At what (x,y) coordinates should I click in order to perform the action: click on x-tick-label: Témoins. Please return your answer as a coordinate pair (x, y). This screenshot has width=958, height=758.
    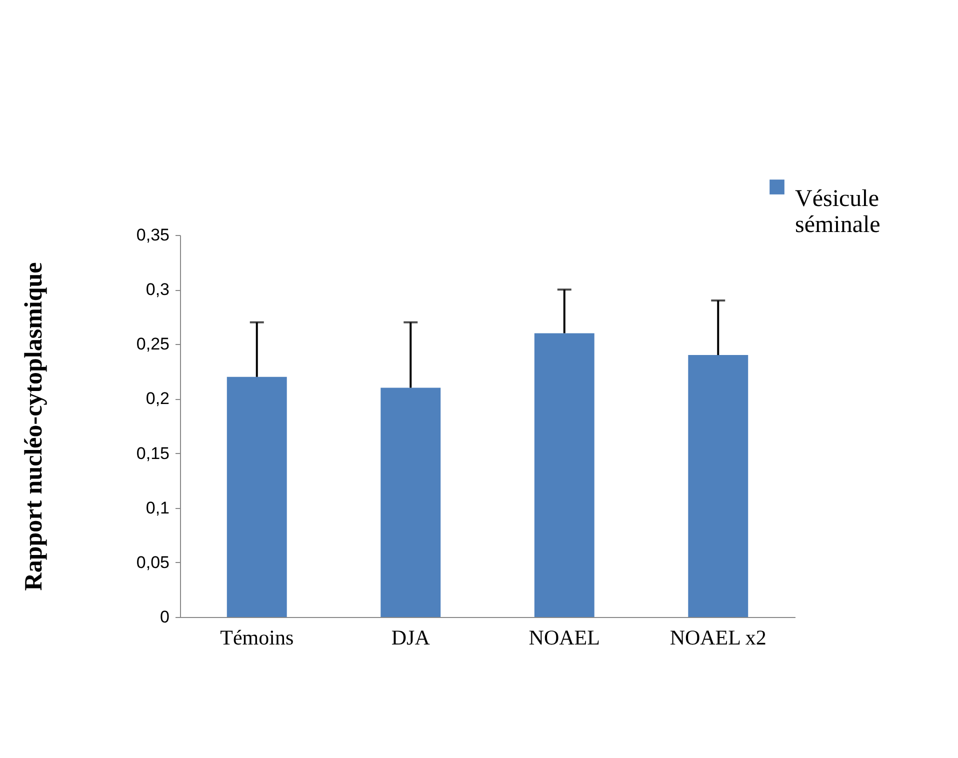
    Looking at the image, I should click on (257, 638).